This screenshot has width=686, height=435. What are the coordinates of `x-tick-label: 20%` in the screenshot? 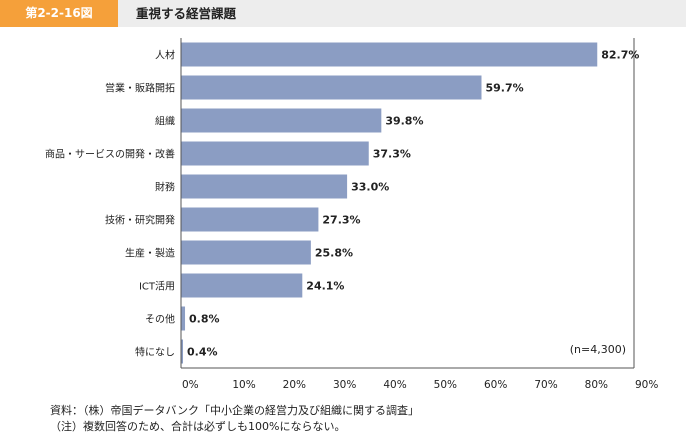 It's located at (294, 385).